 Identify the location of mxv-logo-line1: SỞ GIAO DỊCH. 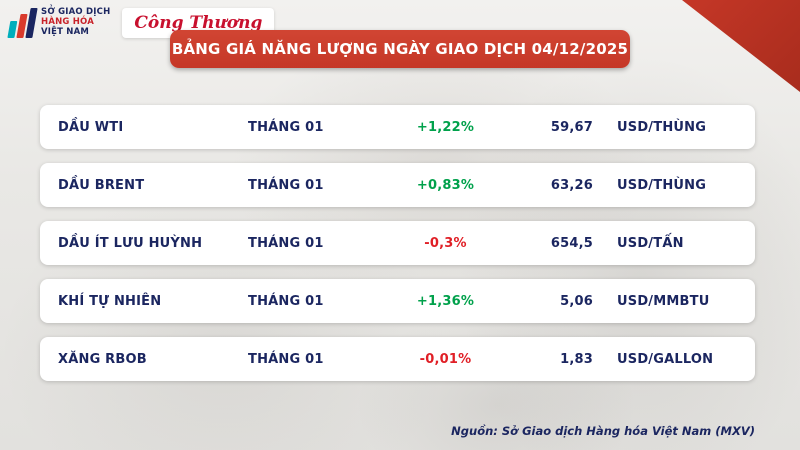
(76, 12).